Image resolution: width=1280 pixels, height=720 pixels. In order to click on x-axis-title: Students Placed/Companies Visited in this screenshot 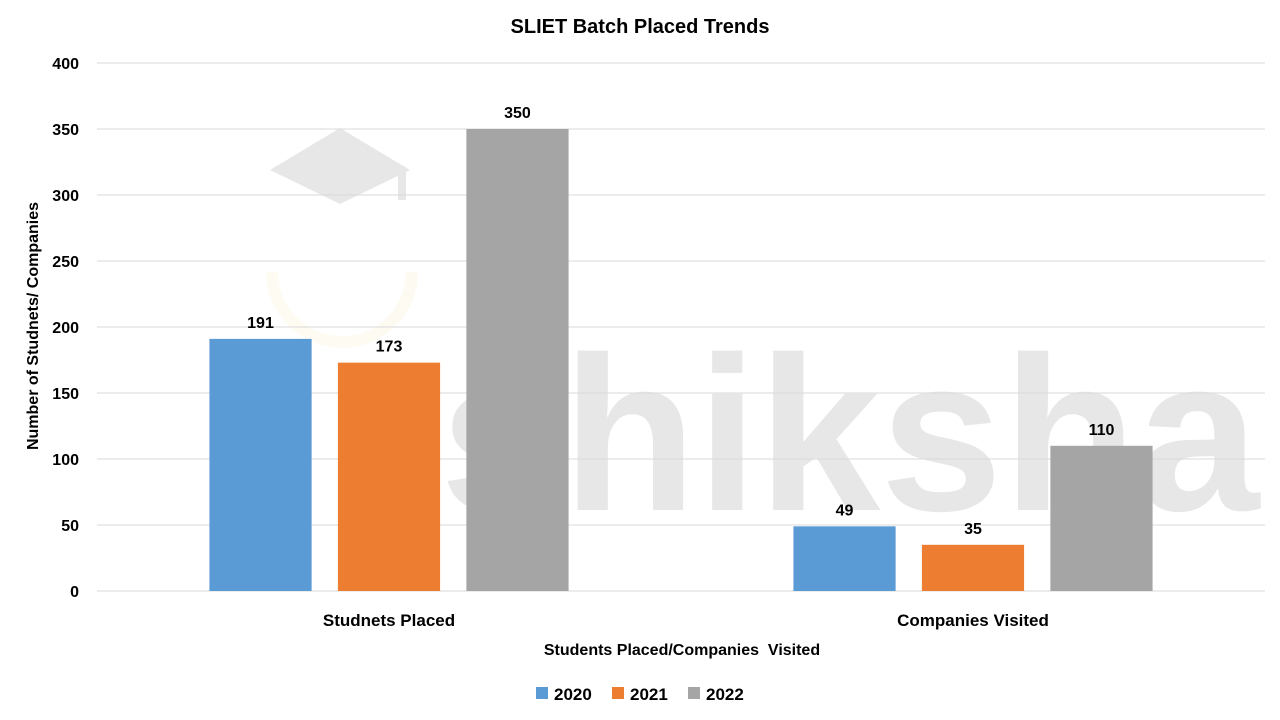, I will do `click(682, 650)`.